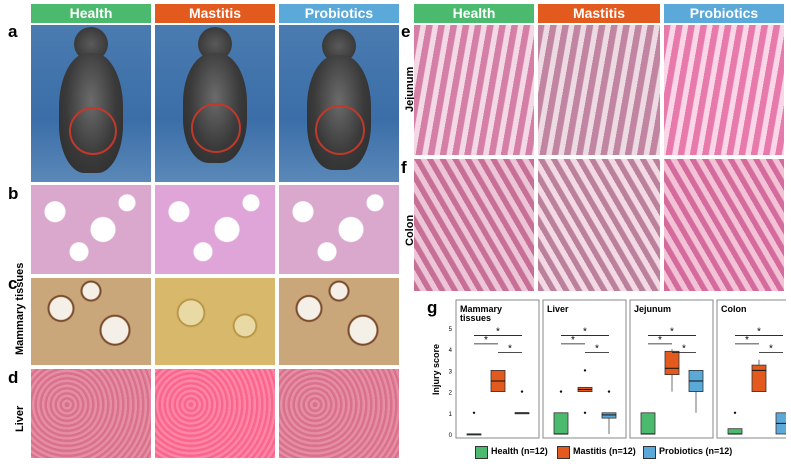 The height and width of the screenshot is (464, 791). What do you see at coordinates (215, 229) in the screenshot?
I see `mammary-he-mastitis` at bounding box center [215, 229].